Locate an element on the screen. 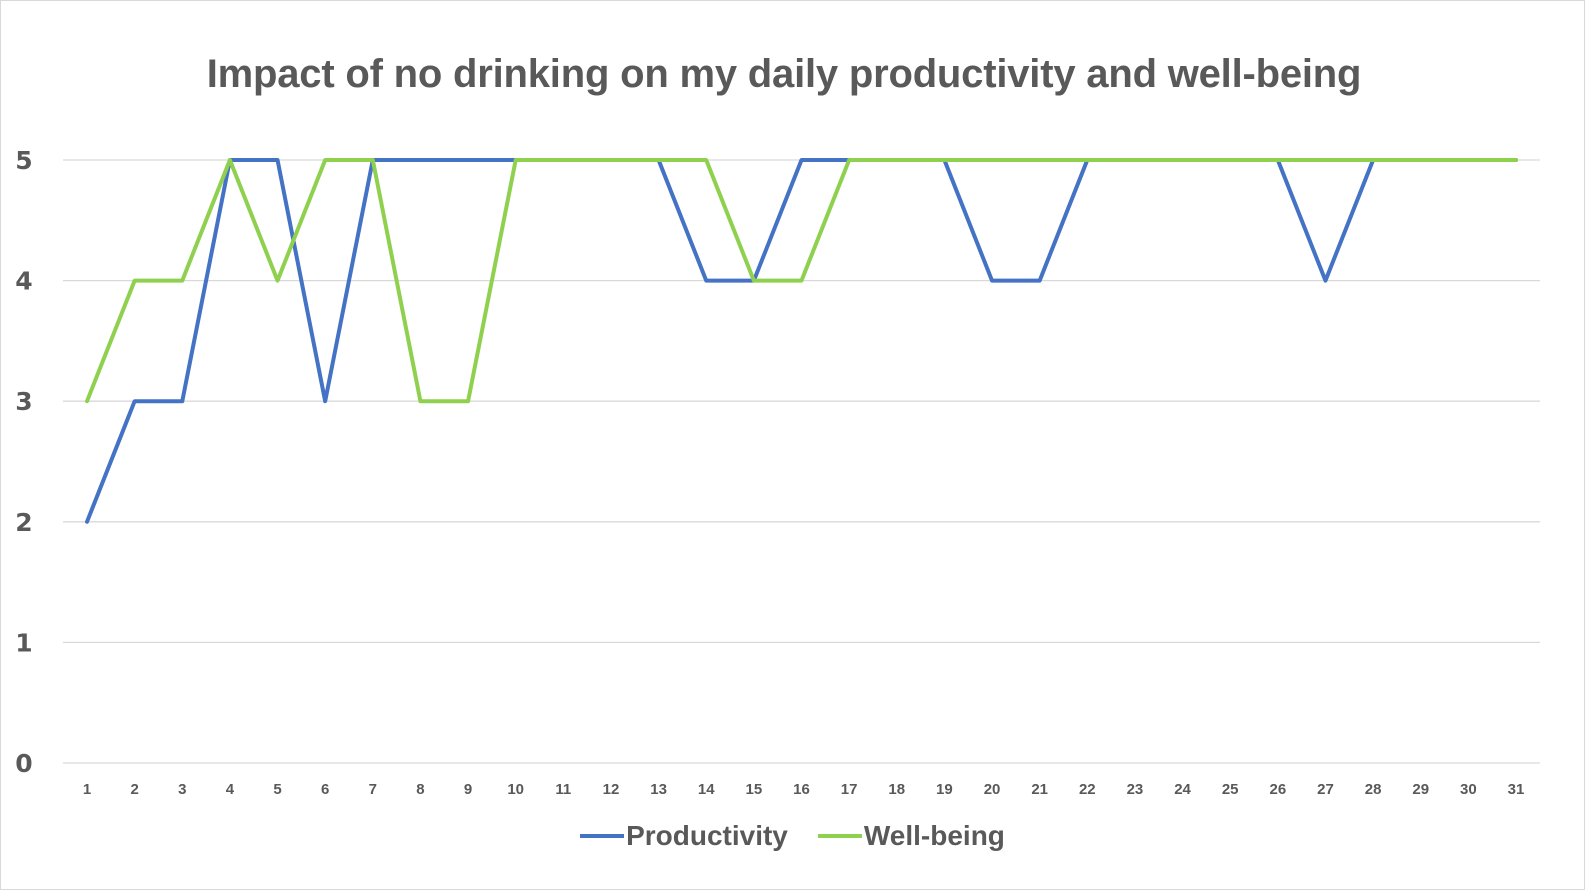  x-tick-label: 17 is located at coordinates (849, 789).